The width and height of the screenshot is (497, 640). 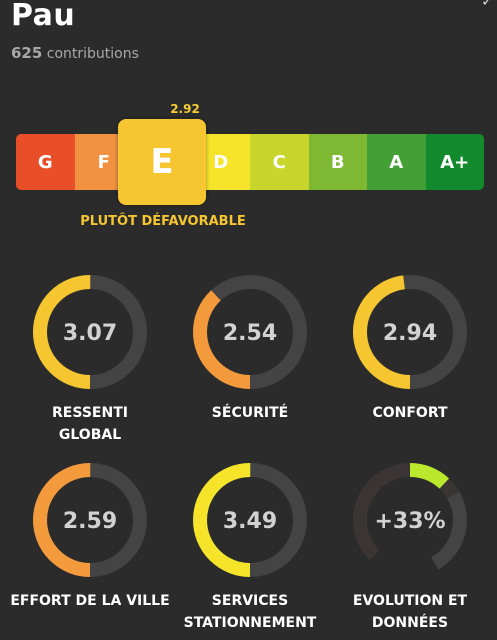 I want to click on gauge-ring: 2.94, so click(x=410, y=332).